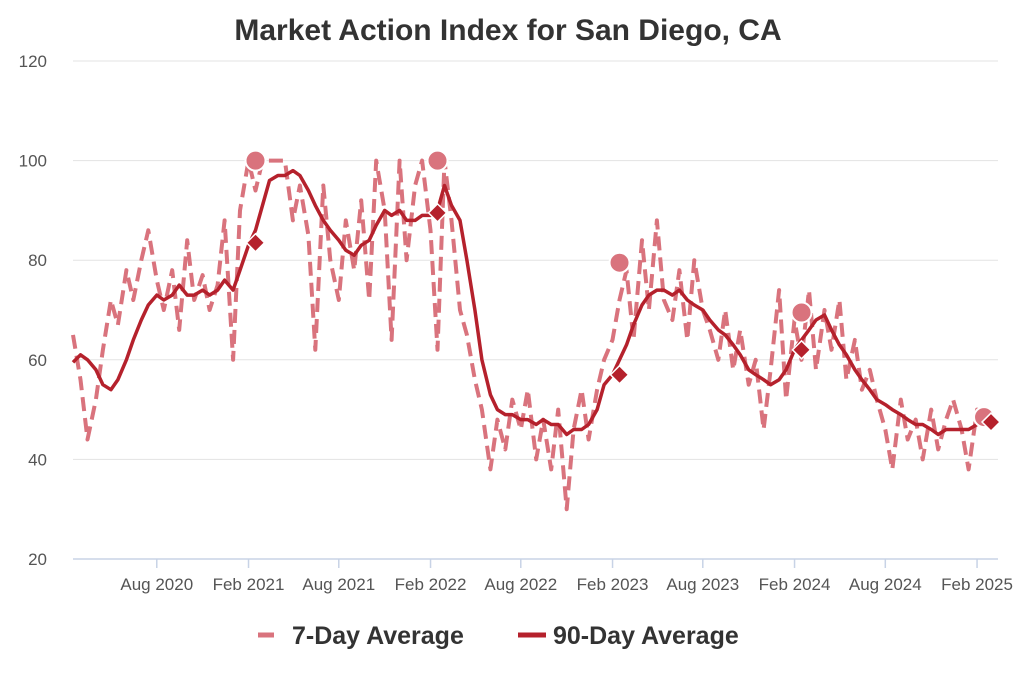 Image resolution: width=1024 pixels, height=683 pixels. Describe the element at coordinates (378, 636) in the screenshot. I see `legend-label-7day: 7-Day Average` at that location.